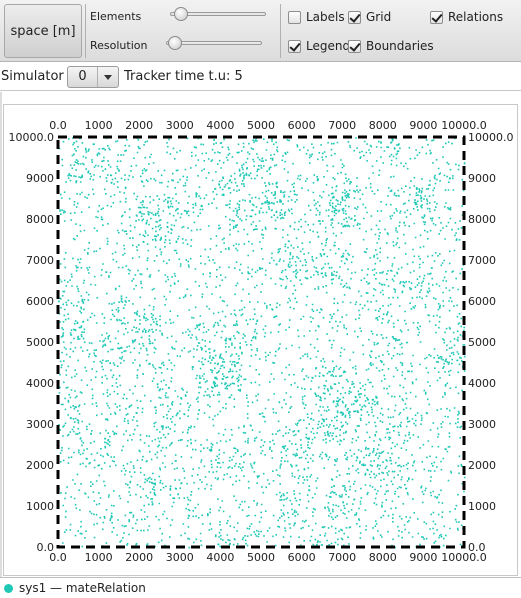  I want to click on y-tick-label-left: 1000, so click(40, 506).